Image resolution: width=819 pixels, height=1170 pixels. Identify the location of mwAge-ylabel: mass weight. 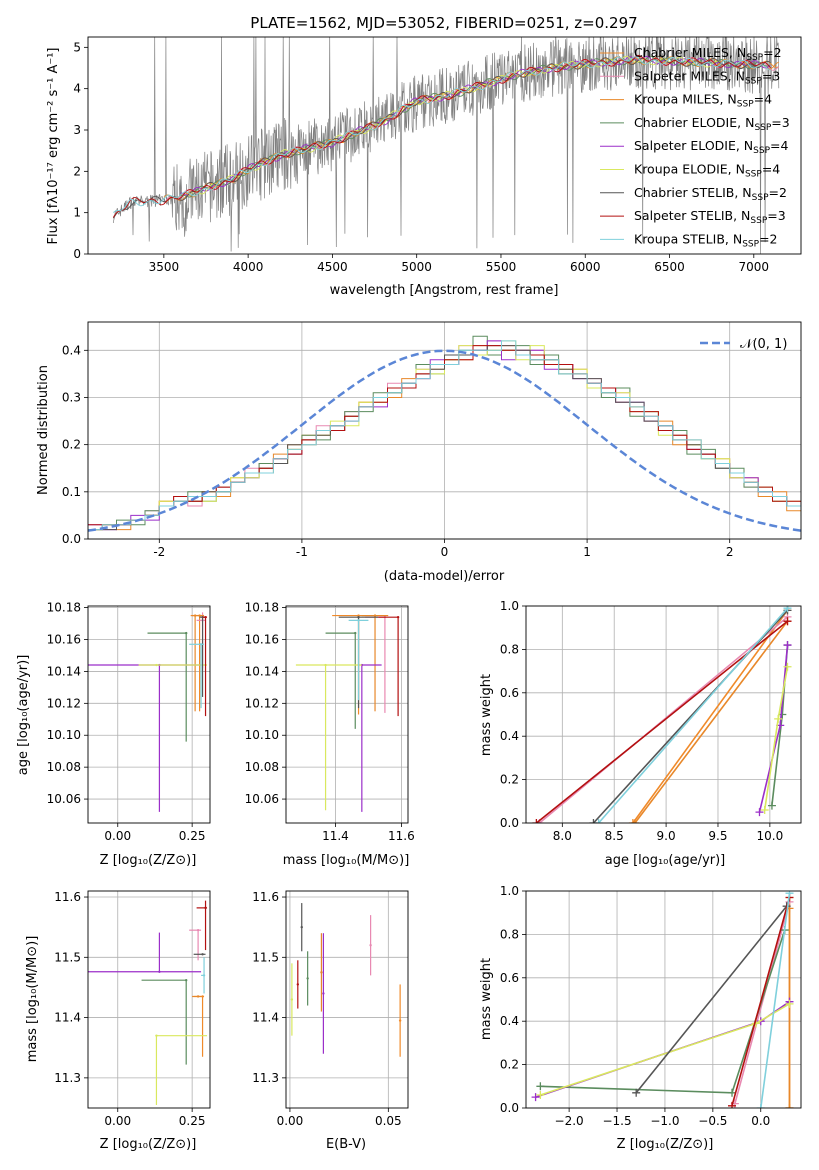
(486, 715).